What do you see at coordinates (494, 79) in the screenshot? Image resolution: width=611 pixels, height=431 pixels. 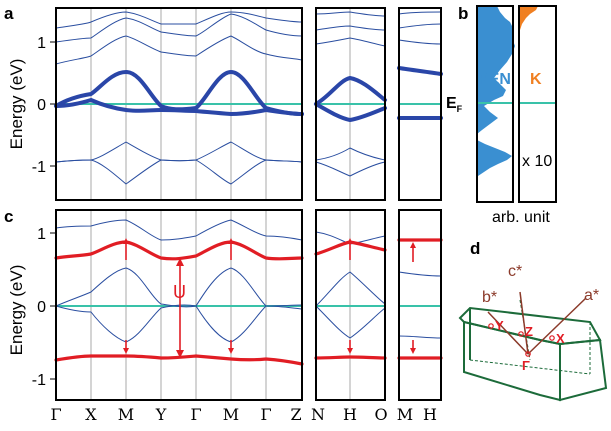 I see `pen-label: PEN` at bounding box center [494, 79].